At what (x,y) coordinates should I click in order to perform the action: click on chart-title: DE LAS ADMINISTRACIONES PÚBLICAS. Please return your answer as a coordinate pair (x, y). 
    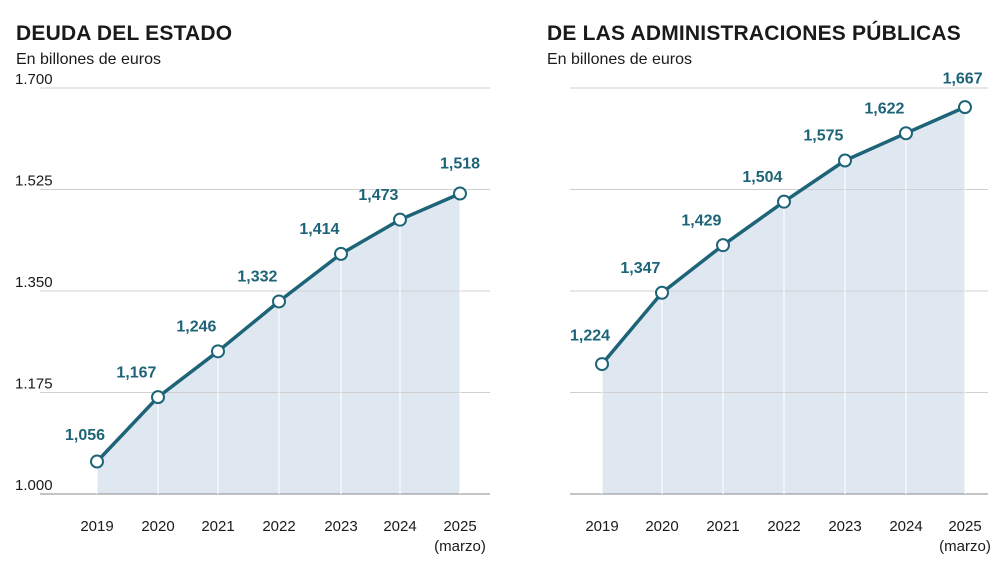
    Looking at the image, I should click on (754, 33).